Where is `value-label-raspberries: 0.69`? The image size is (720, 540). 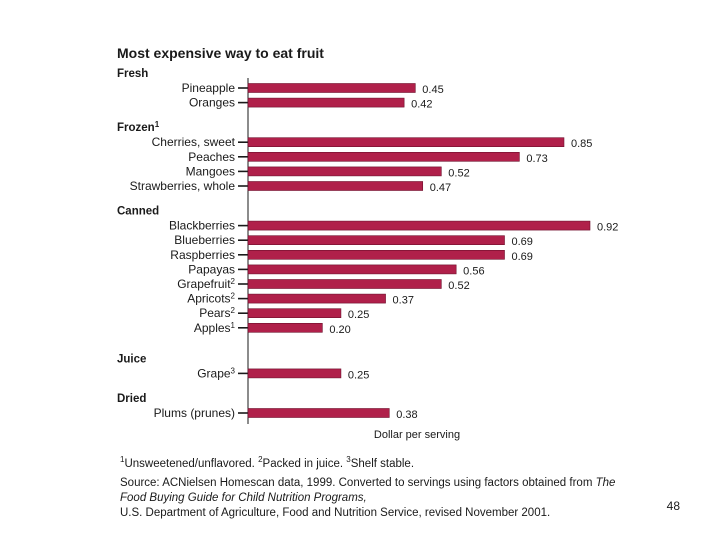 value-label-raspberries: 0.69 is located at coordinates (522, 257).